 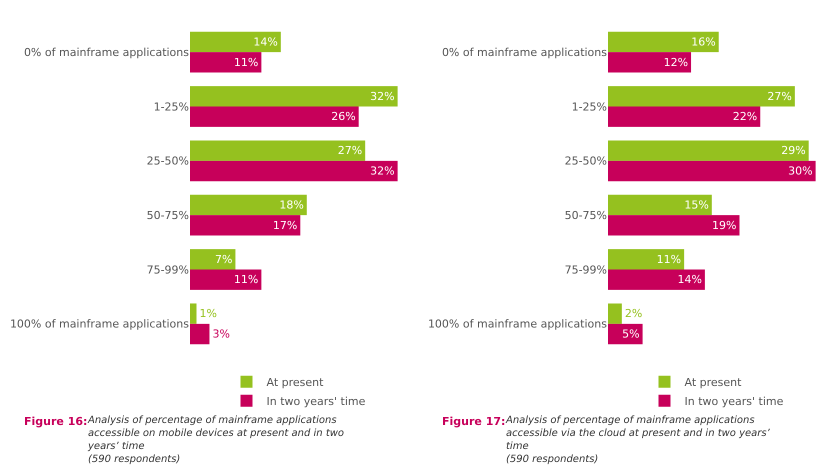 What do you see at coordinates (343, 117) in the screenshot?
I see `data-label: 26%` at bounding box center [343, 117].